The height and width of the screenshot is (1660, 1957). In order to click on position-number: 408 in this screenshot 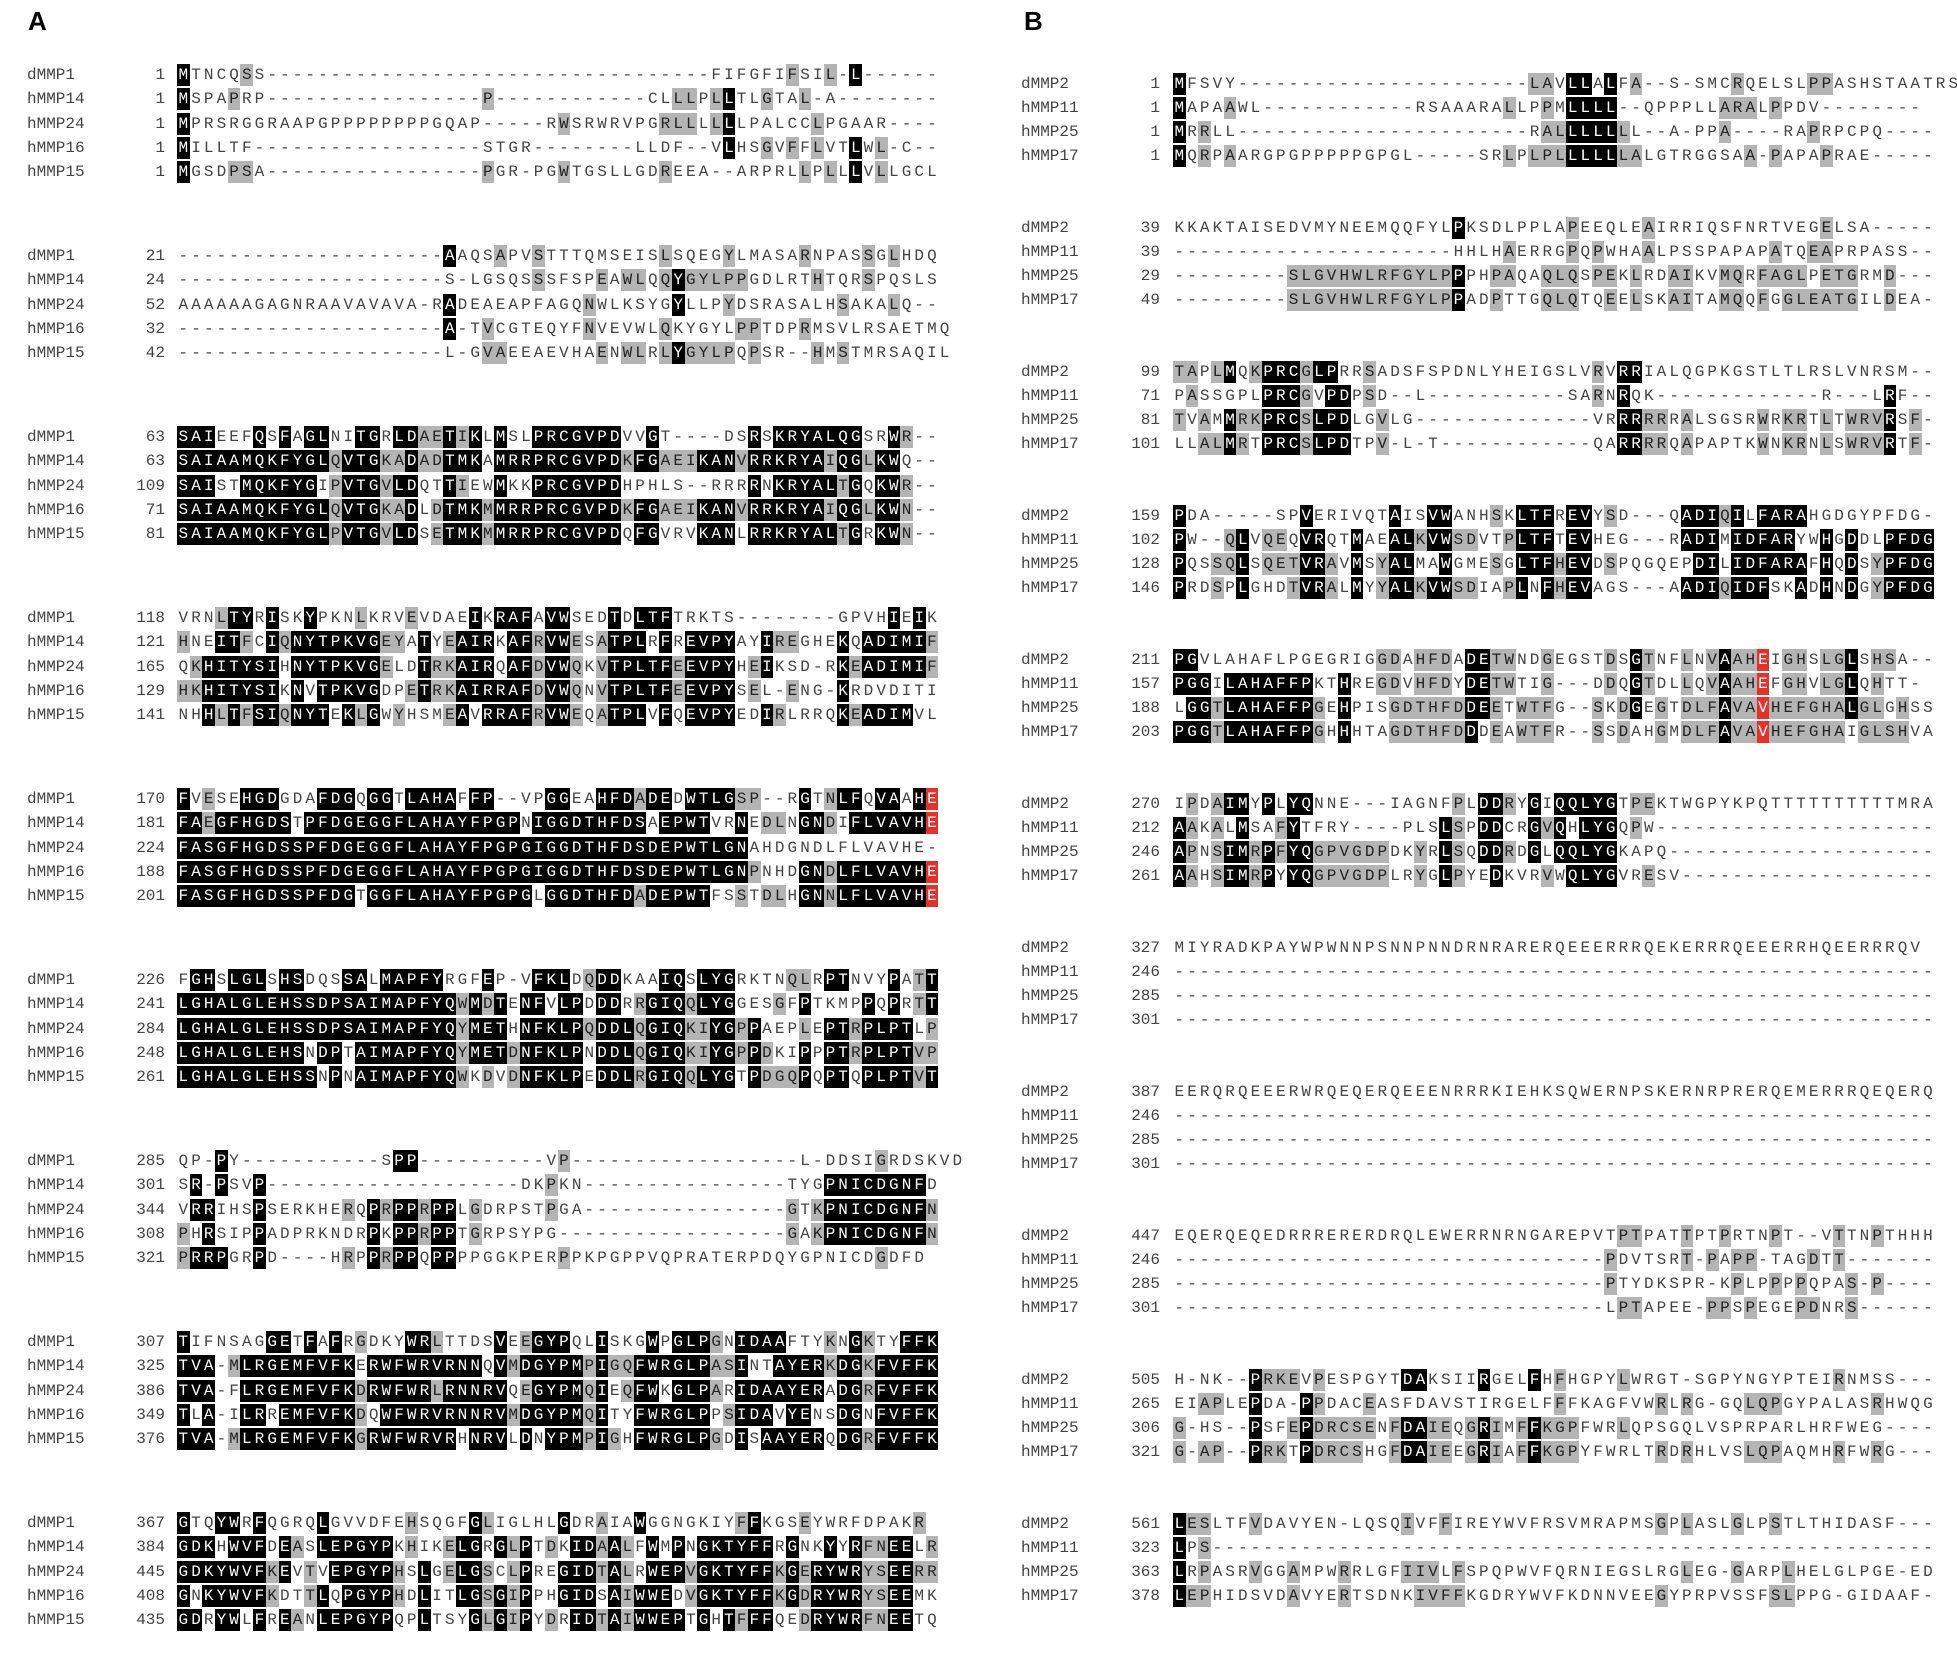, I will do `click(150, 1595)`.